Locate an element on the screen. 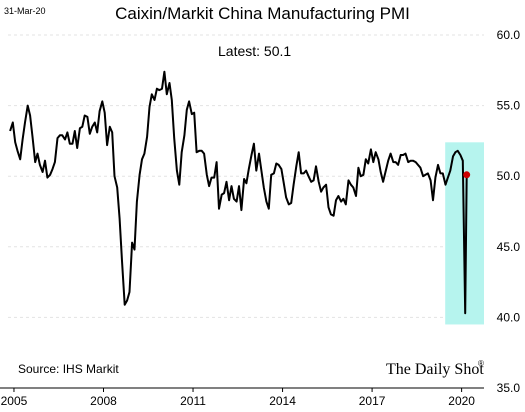 Image resolution: width=525 pixels, height=412 pixels. y-tick-label: 60.0 is located at coordinates (509, 35).